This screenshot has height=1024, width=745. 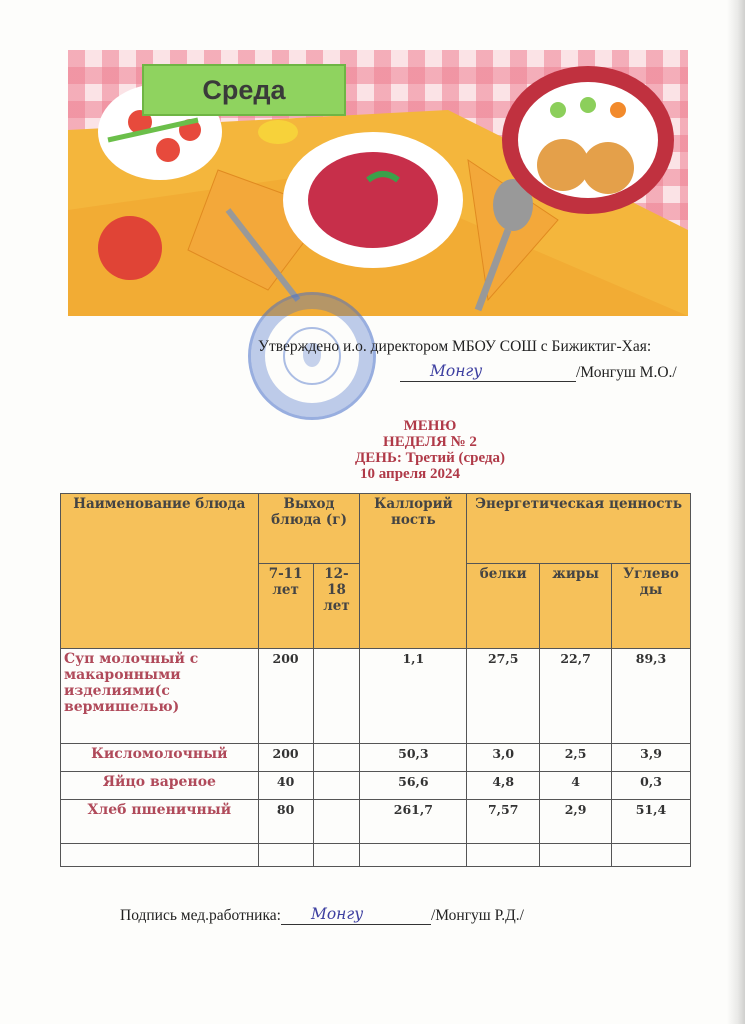 What do you see at coordinates (336, 606) in the screenshot?
I see `header-age-12-18: 12-18 лет` at bounding box center [336, 606].